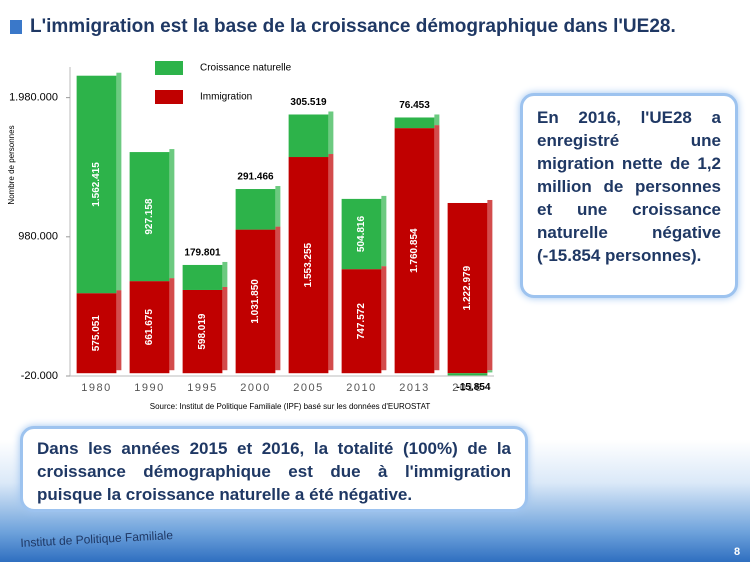 This screenshot has height=562, width=750. I want to click on y-tick-label: 1.980.000, so click(33, 98).